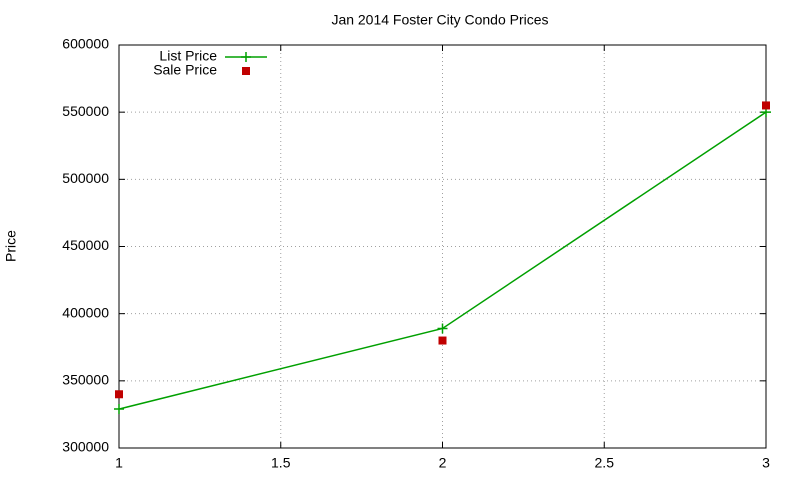 The image size is (800, 480). What do you see at coordinates (85, 447) in the screenshot?
I see `y-tick-label: 300000` at bounding box center [85, 447].